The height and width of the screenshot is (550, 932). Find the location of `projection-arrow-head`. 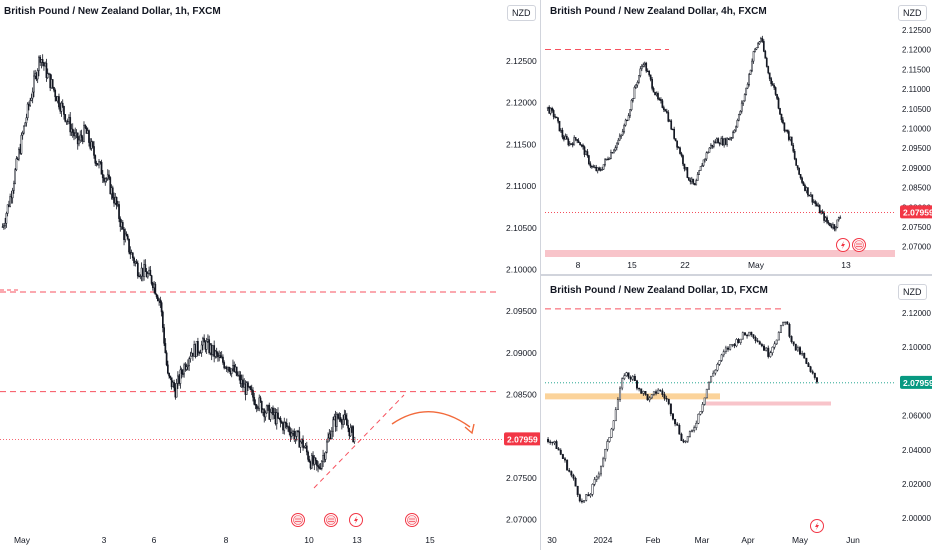

projection-arrow-head is located at coordinates (469, 429).